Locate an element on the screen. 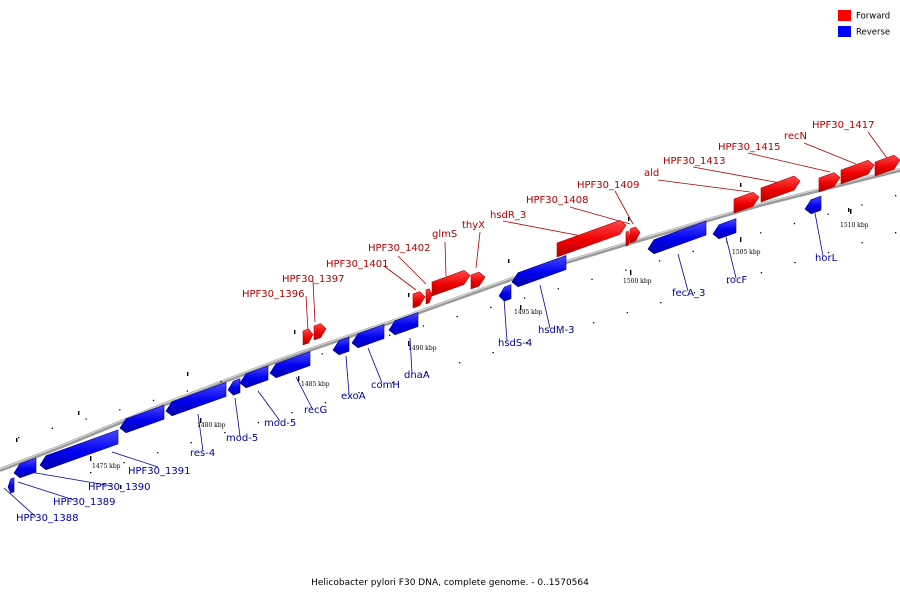  gene-label: HPF30_1417 is located at coordinates (843, 125).